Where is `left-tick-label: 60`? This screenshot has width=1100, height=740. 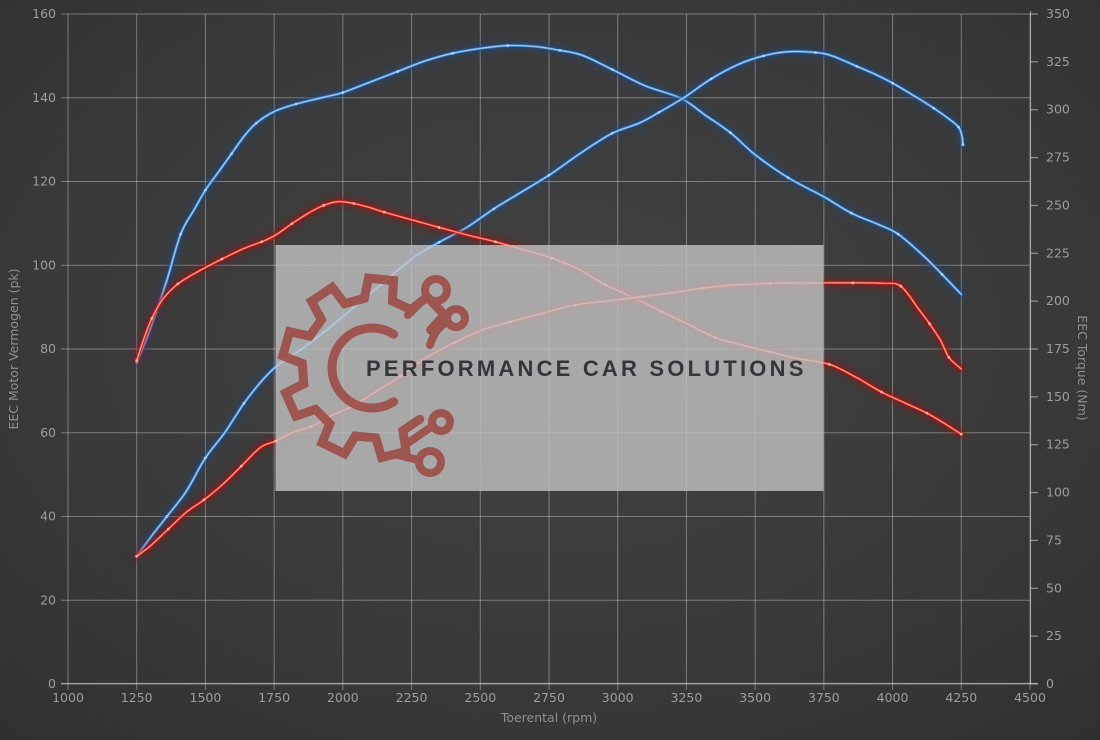 left-tick-label: 60 is located at coordinates (48, 432).